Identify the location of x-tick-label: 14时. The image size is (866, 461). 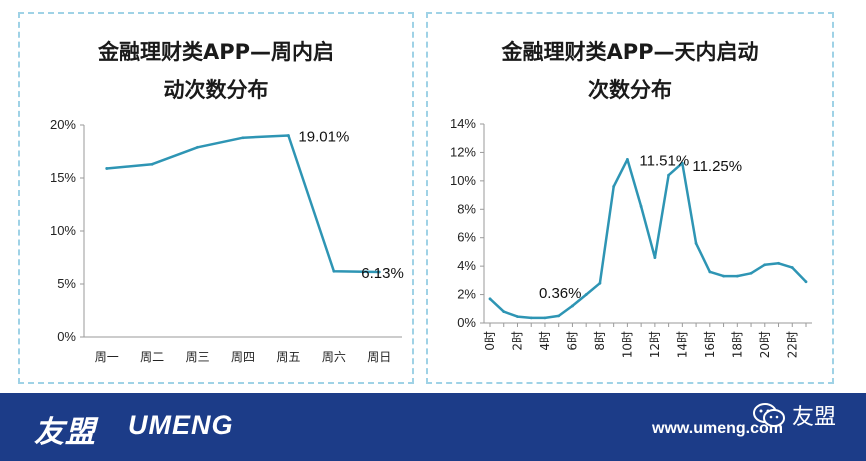
(682, 344).